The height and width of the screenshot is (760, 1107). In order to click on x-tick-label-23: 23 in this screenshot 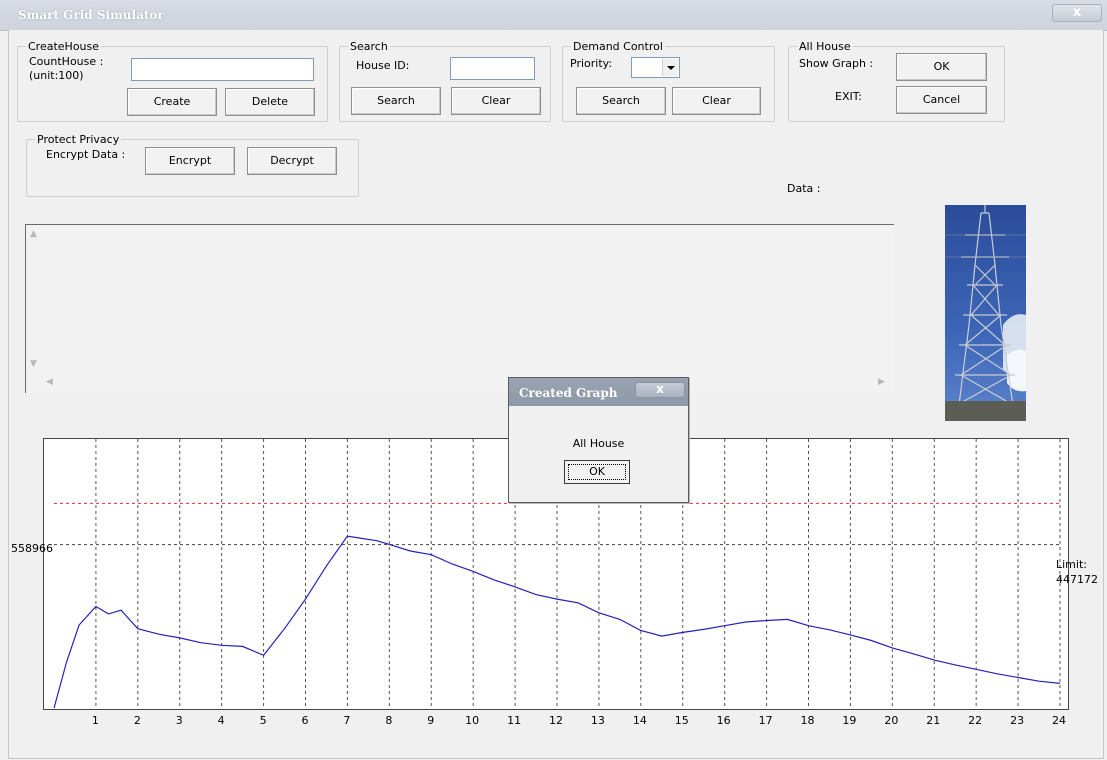, I will do `click(1017, 720)`.